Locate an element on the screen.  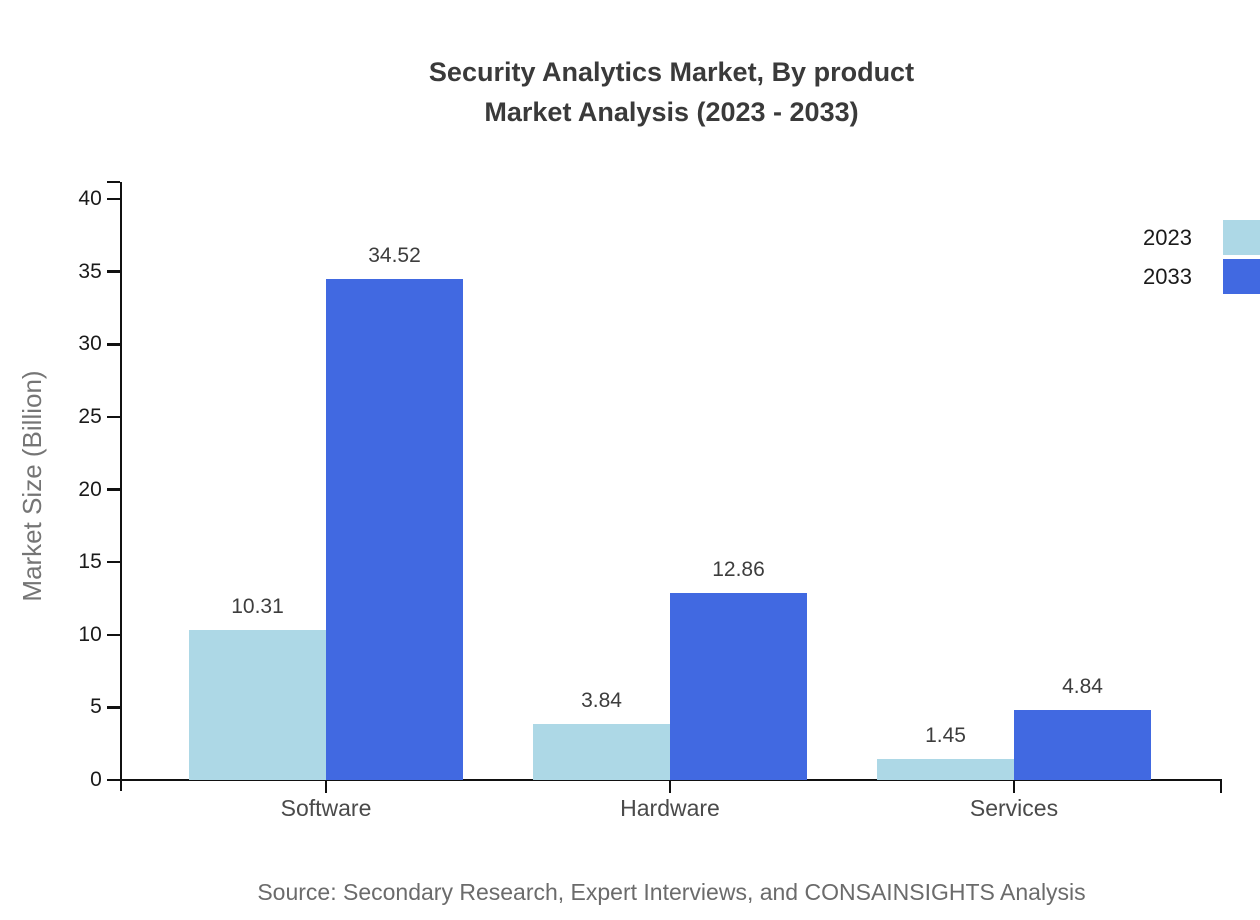
category-label: Services is located at coordinates (1014, 808).